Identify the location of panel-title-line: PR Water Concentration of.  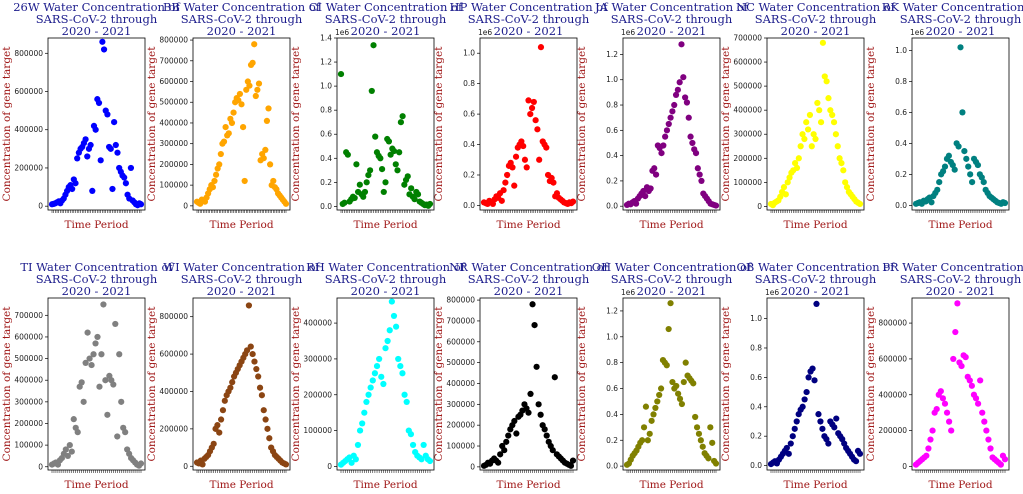
(952, 267).